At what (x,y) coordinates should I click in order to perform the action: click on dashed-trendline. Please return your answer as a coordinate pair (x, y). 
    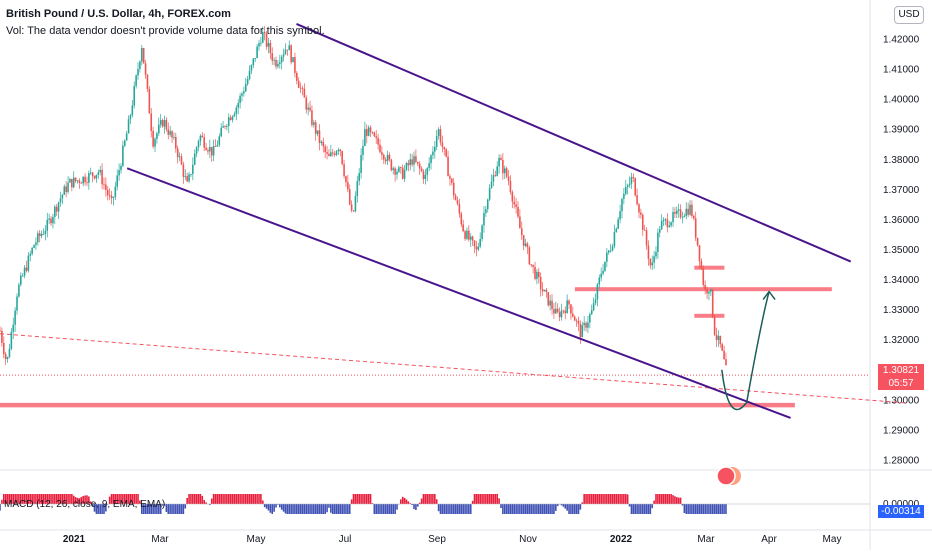
    Looking at the image, I should click on (452, 368).